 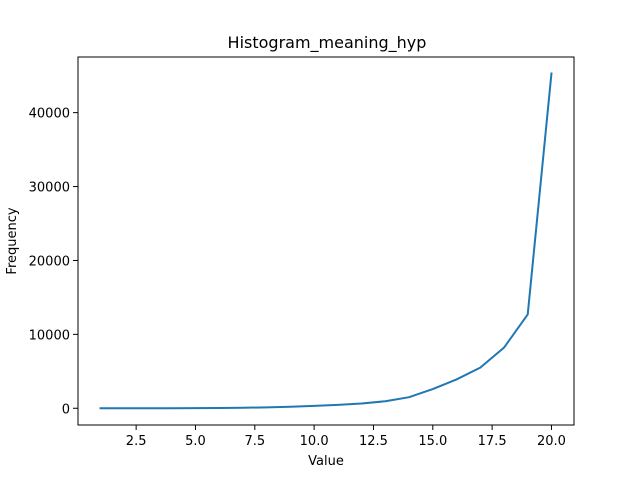 What do you see at coordinates (254, 441) in the screenshot?
I see `x-tick-label: 7.5` at bounding box center [254, 441].